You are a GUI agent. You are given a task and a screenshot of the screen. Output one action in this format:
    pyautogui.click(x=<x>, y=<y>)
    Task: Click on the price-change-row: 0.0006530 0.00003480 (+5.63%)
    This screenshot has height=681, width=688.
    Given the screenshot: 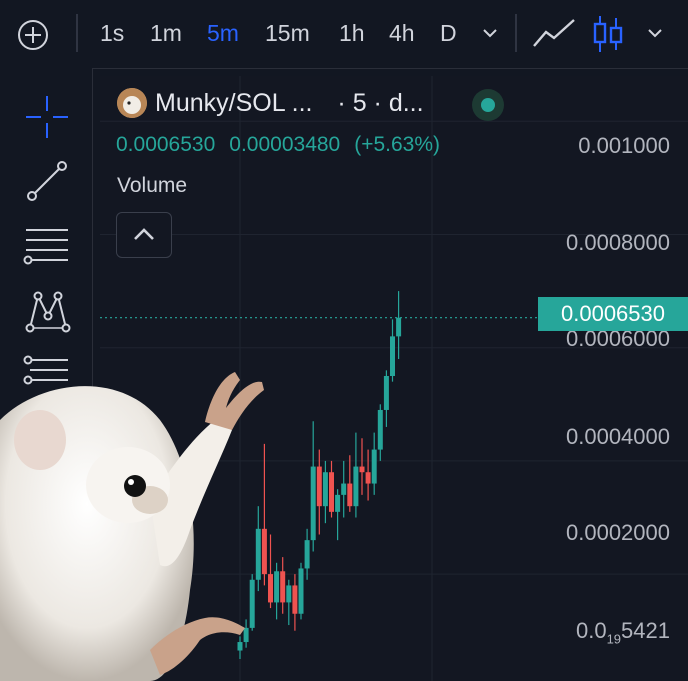 What is the action you would take?
    pyautogui.click(x=285, y=145)
    